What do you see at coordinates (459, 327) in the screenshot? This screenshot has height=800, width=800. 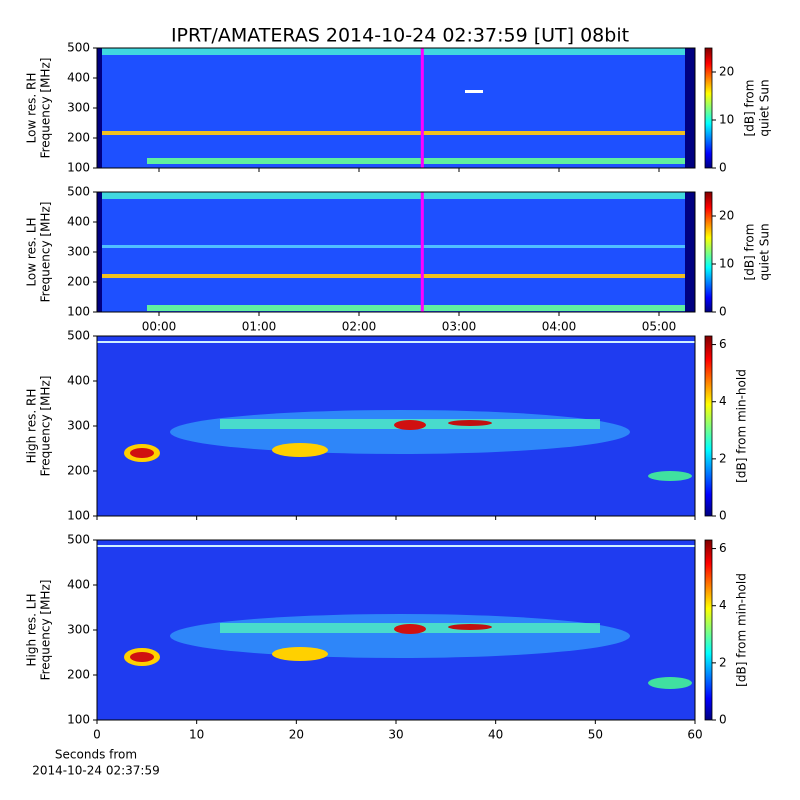 I see `x-tick-label: 03:00` at bounding box center [459, 327].